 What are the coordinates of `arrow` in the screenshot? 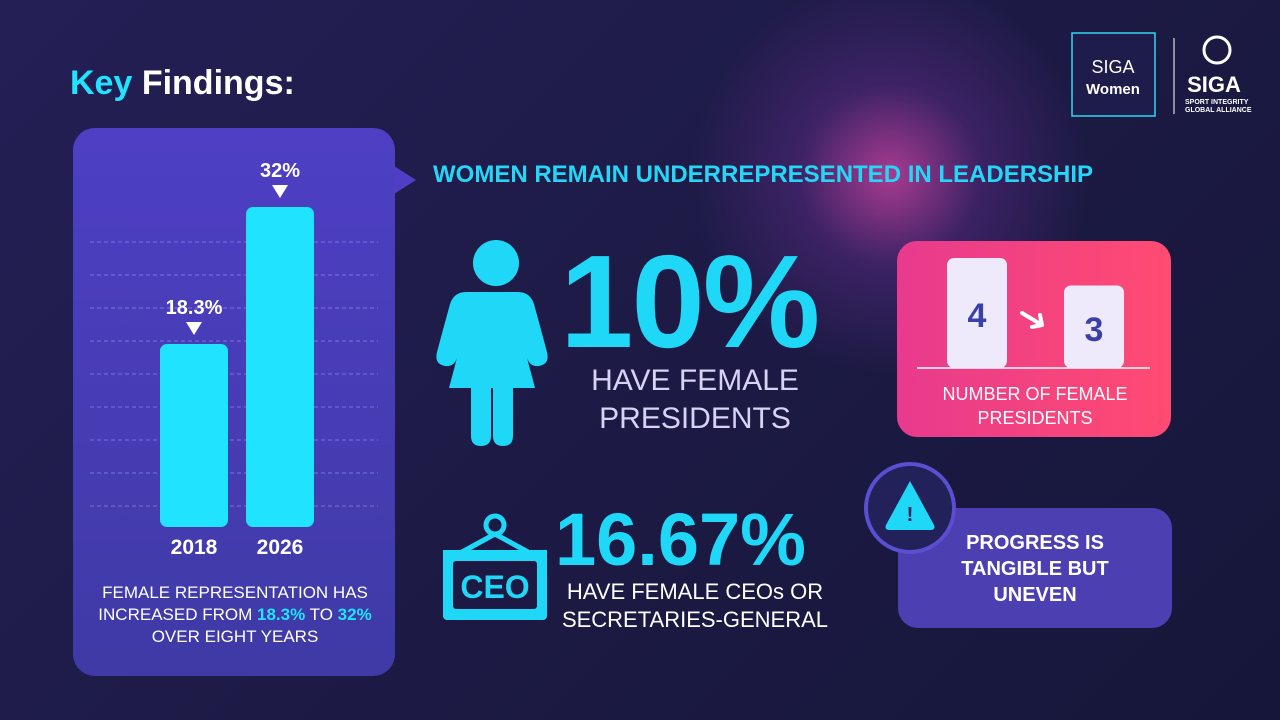 It's located at (1032, 320).